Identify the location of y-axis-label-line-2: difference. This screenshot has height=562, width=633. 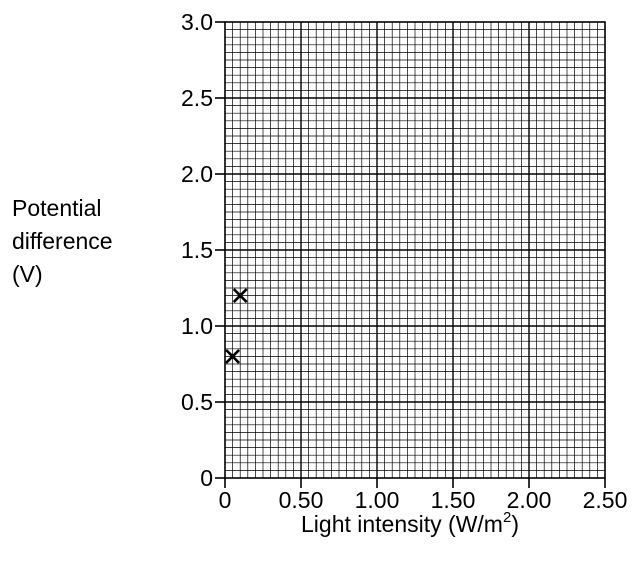
(62, 241).